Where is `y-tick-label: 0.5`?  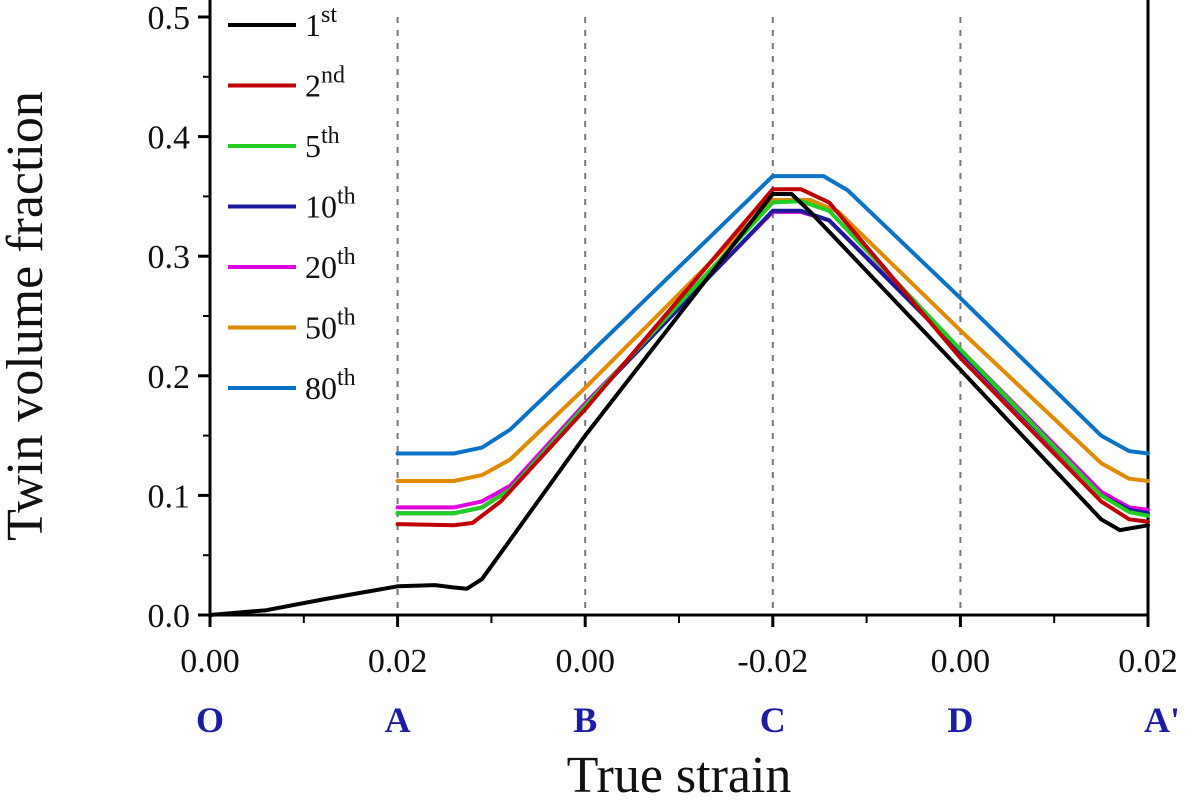
y-tick-label: 0.5 is located at coordinates (169, 18).